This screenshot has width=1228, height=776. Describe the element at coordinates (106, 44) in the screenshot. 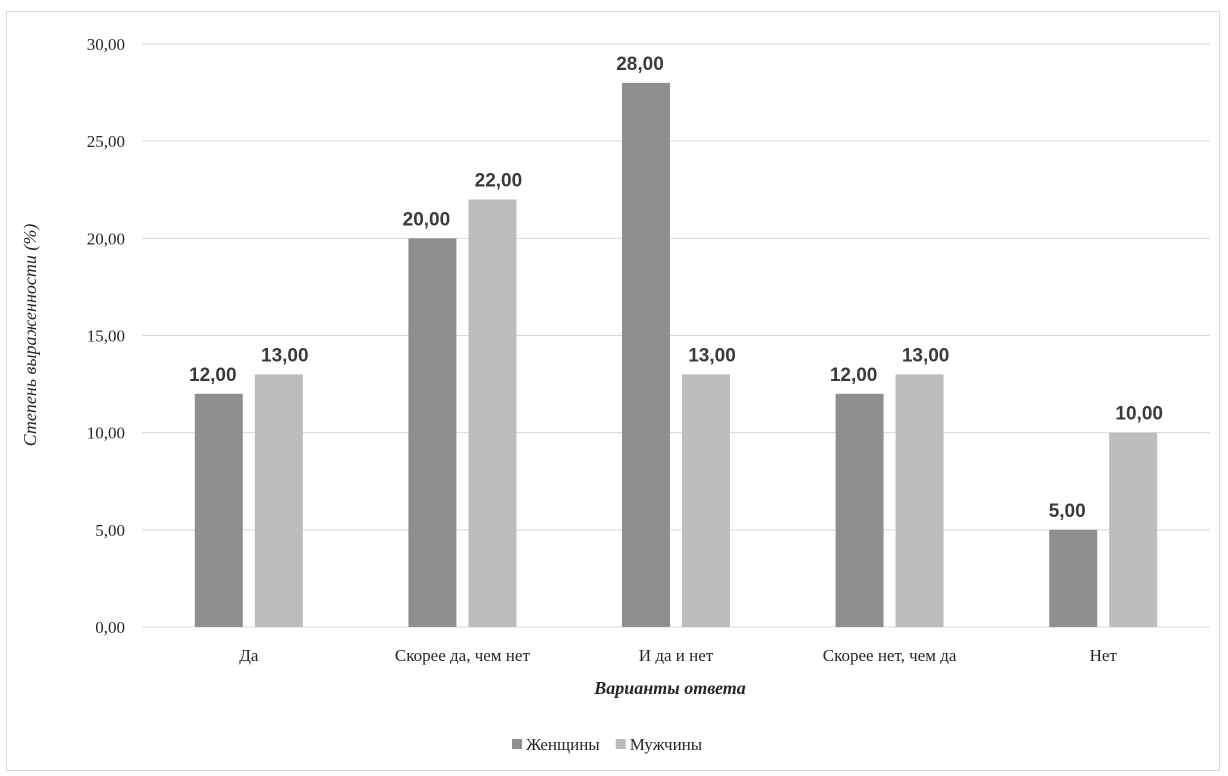

I see `y-tick-label: 30,00` at that location.